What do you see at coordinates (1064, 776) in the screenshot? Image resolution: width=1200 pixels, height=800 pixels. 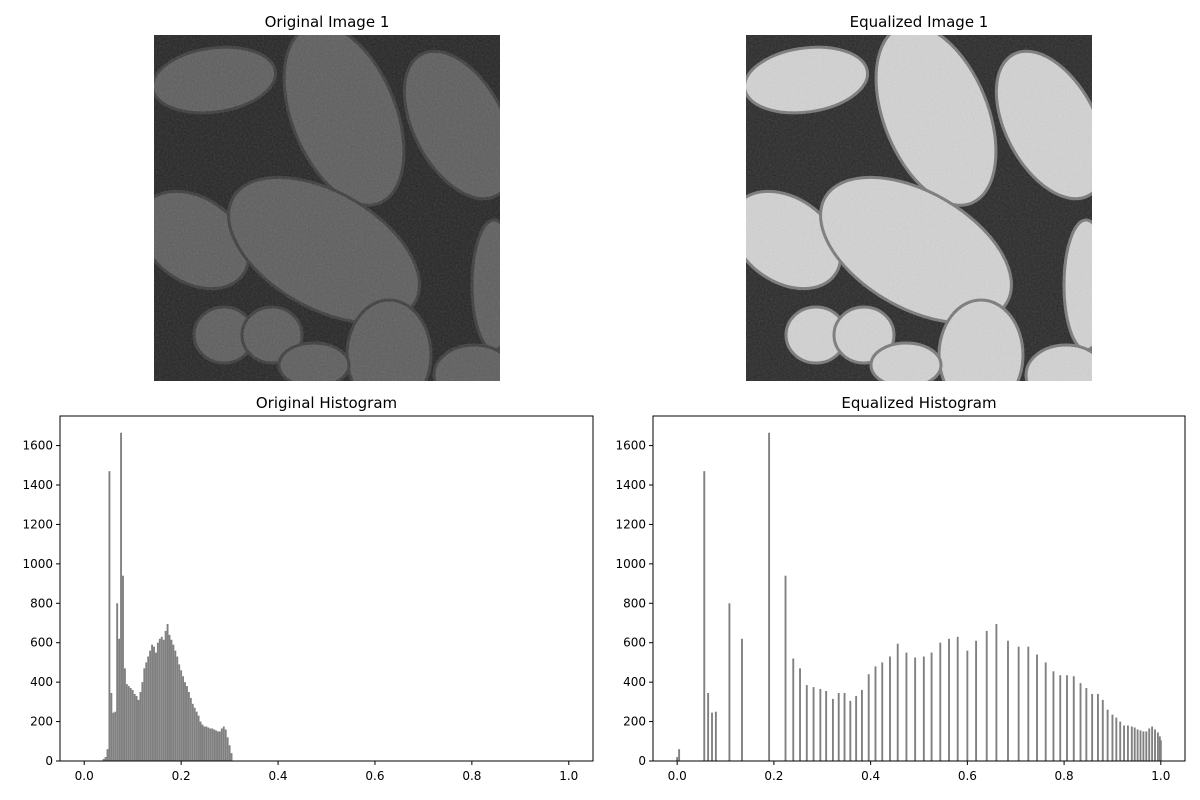 I see `eq-xtick-label: 0.8` at bounding box center [1064, 776].